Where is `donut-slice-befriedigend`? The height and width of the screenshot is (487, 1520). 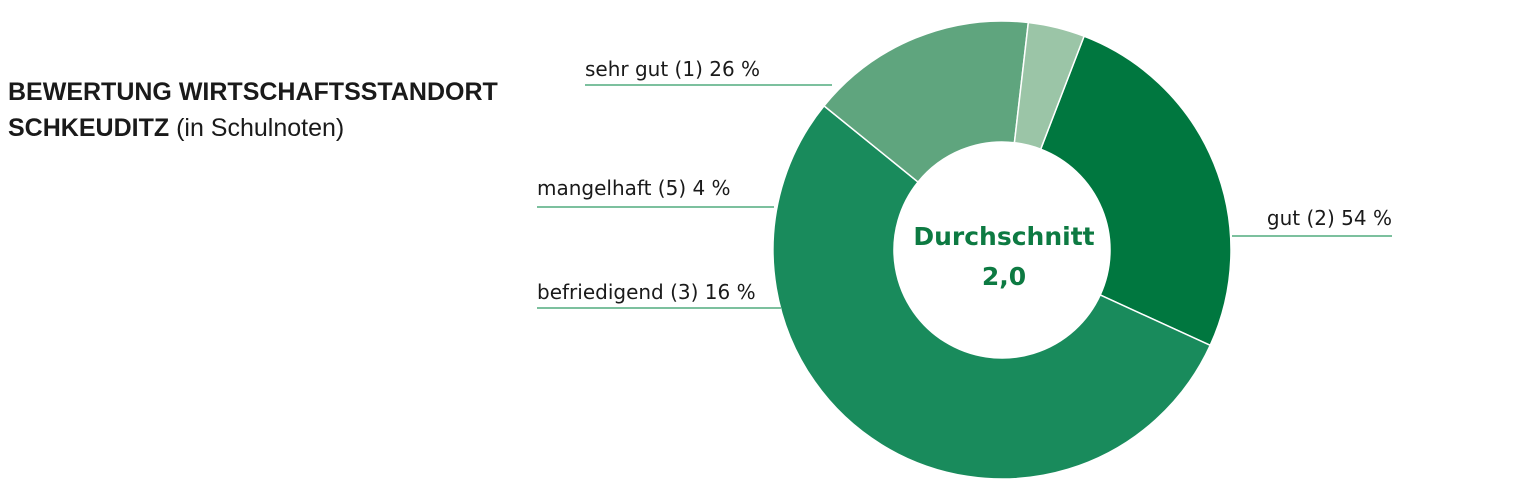
donut-slice-befriedigend is located at coordinates (926, 102).